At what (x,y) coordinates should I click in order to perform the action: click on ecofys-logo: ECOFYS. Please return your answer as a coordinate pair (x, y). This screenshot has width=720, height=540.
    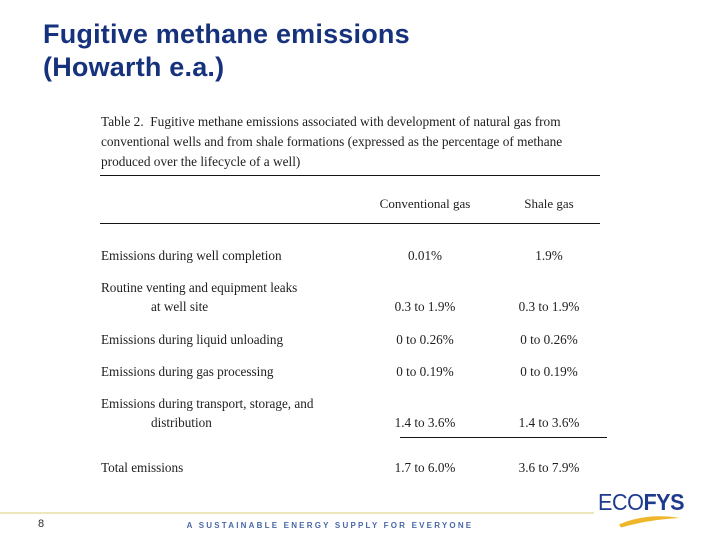
    Looking at the image, I should click on (644, 512).